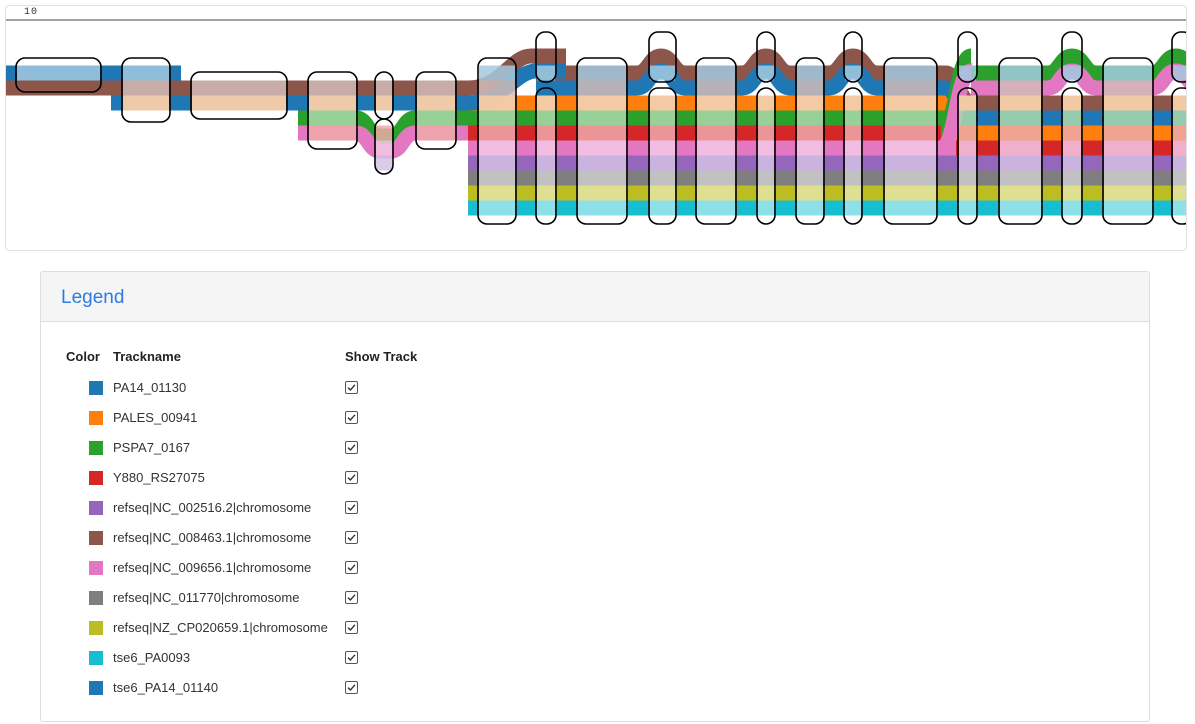 This screenshot has width=1195, height=724. What do you see at coordinates (241, 453) in the screenshot?
I see `legend-row: PSPA7_0167` at bounding box center [241, 453].